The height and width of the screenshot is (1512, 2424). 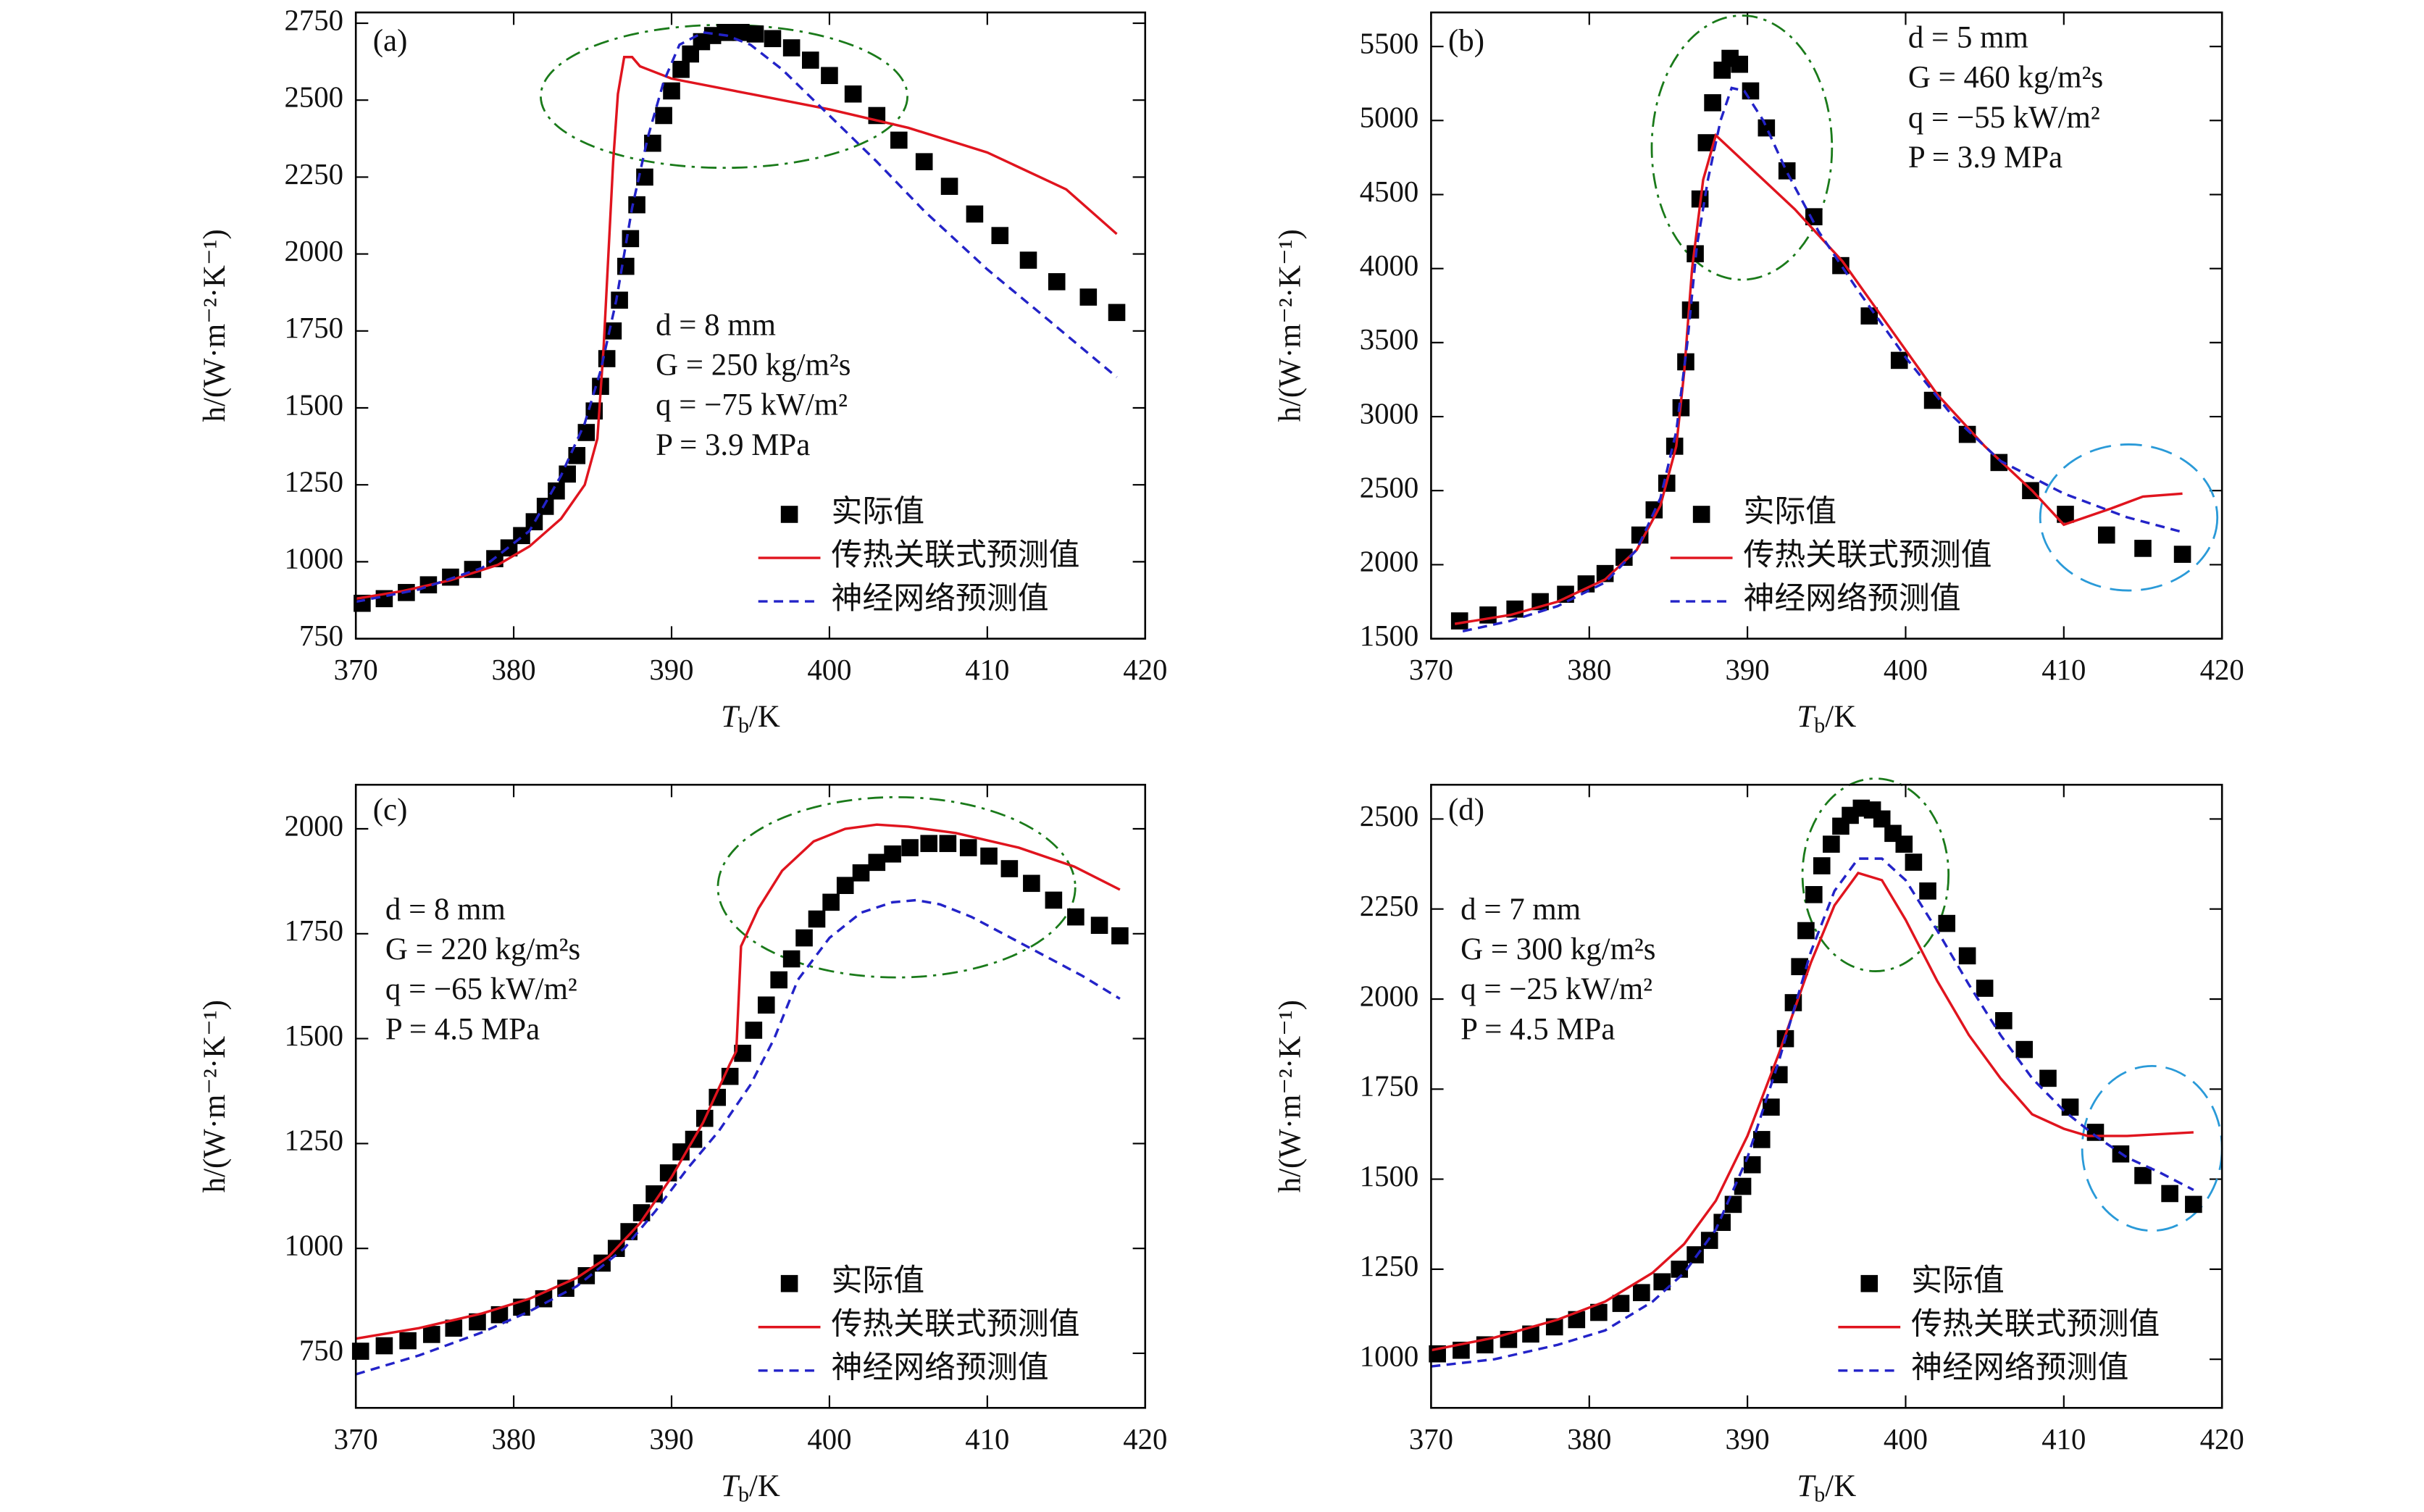 I want to click on y-tick-label: 750, so click(x=321, y=1350).